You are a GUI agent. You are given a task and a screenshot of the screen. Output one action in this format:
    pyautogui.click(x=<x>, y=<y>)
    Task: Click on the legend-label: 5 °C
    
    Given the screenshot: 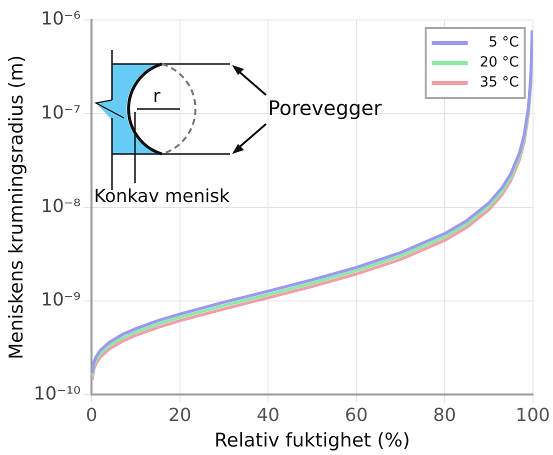 What is the action you would take?
    pyautogui.click(x=504, y=42)
    